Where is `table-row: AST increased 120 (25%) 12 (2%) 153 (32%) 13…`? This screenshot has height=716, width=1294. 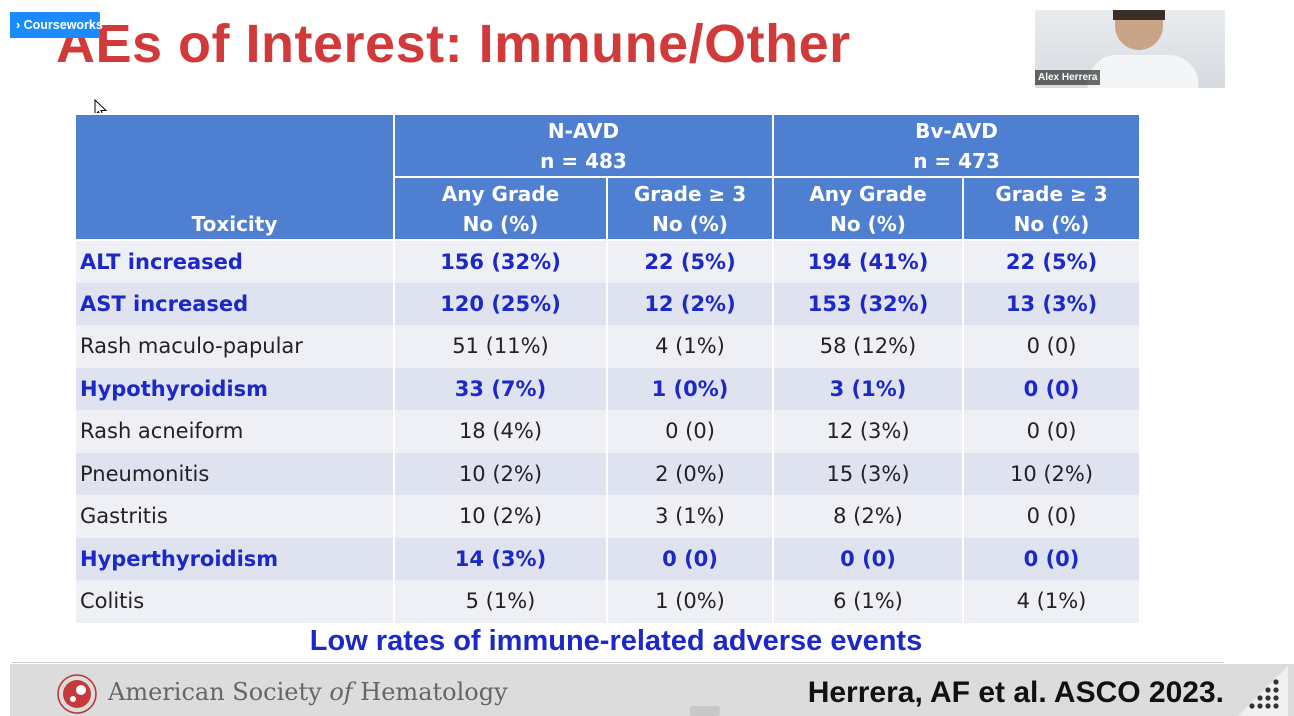
table-row: AST increased 120 (25%) 12 (2%) 153 (32%) 13… is located at coordinates (608, 303).